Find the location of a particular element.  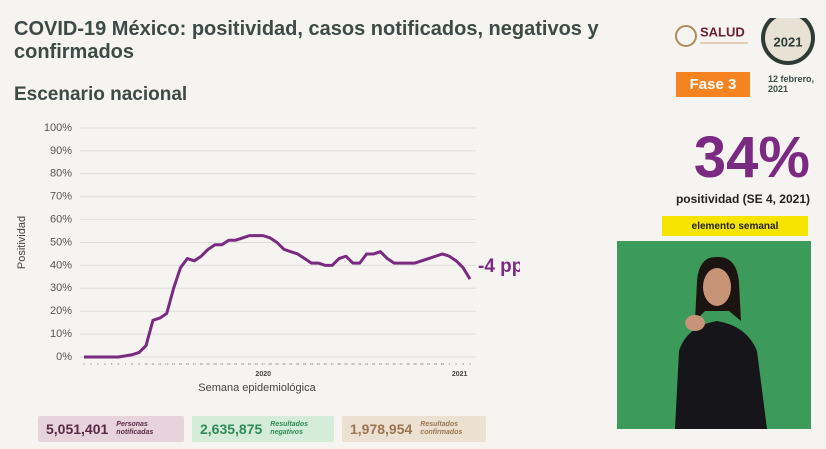

annotation: -4 pp is located at coordinates (499, 266).